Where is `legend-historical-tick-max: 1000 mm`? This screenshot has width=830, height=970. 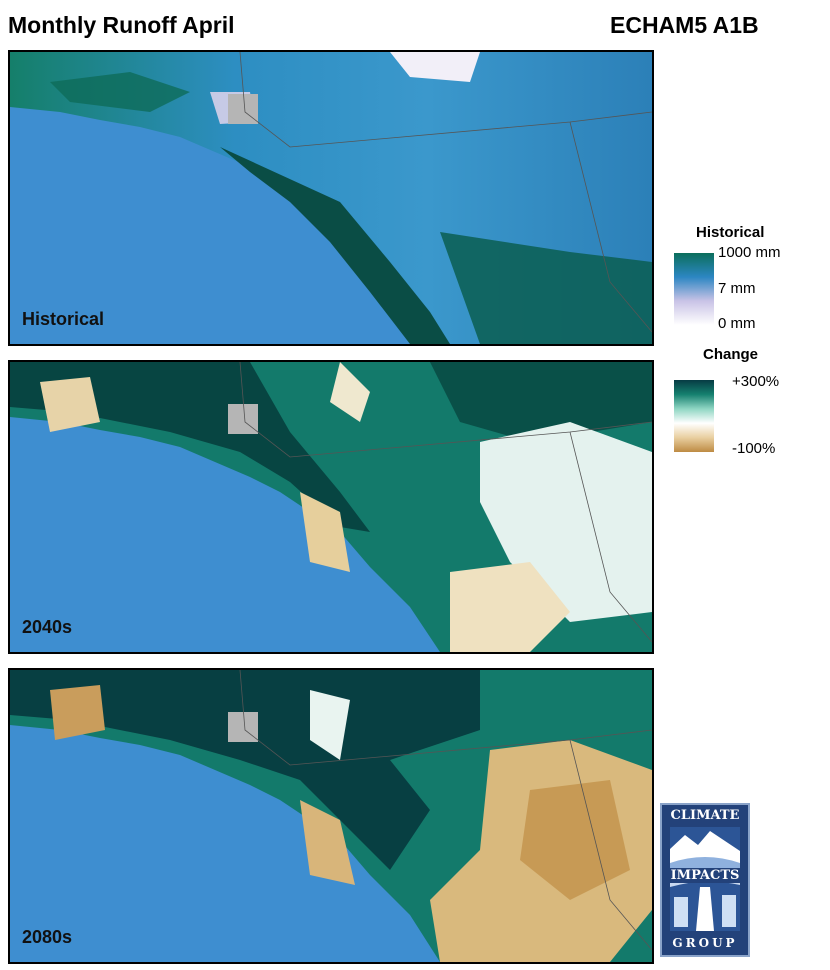 legend-historical-tick-max: 1000 mm is located at coordinates (749, 252).